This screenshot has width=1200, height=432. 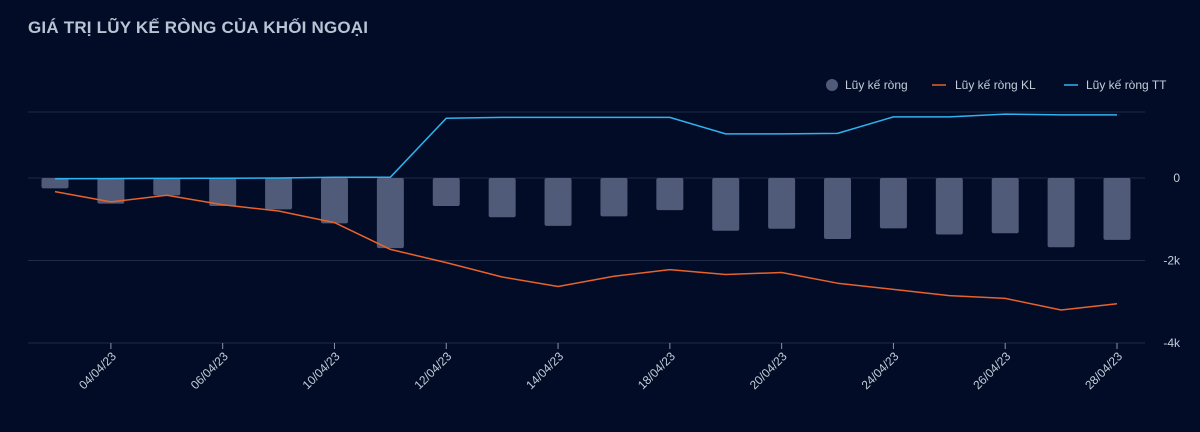 What do you see at coordinates (656, 370) in the screenshot?
I see `x-tick-label: 18/04/23` at bounding box center [656, 370].